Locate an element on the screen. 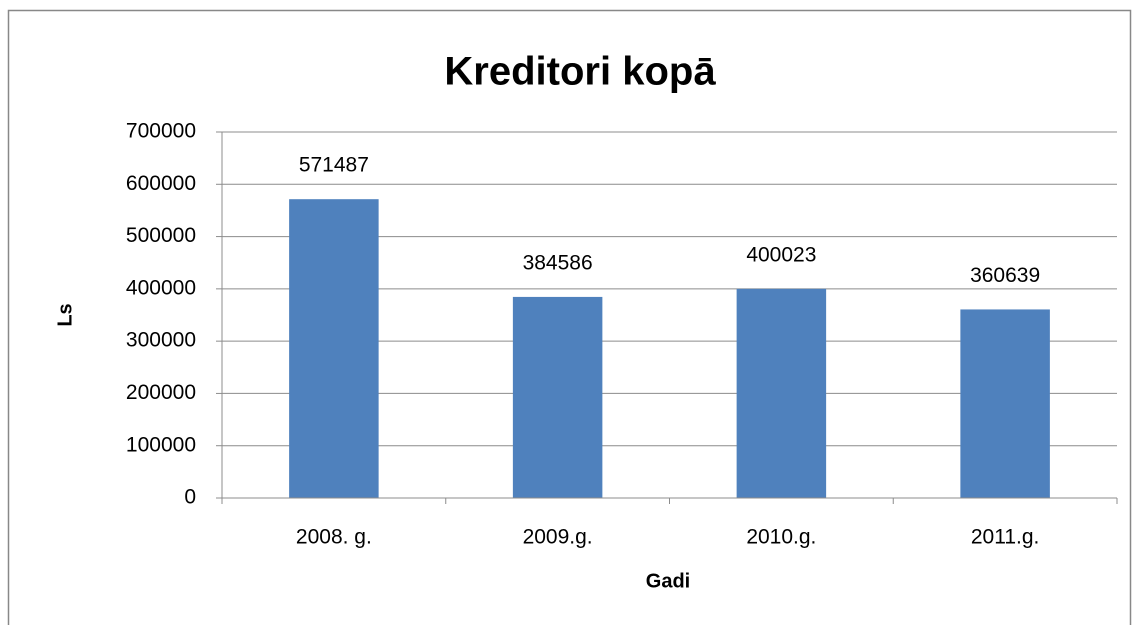 This screenshot has width=1139, height=625. x-tick-label: 2009.g. is located at coordinates (558, 537).